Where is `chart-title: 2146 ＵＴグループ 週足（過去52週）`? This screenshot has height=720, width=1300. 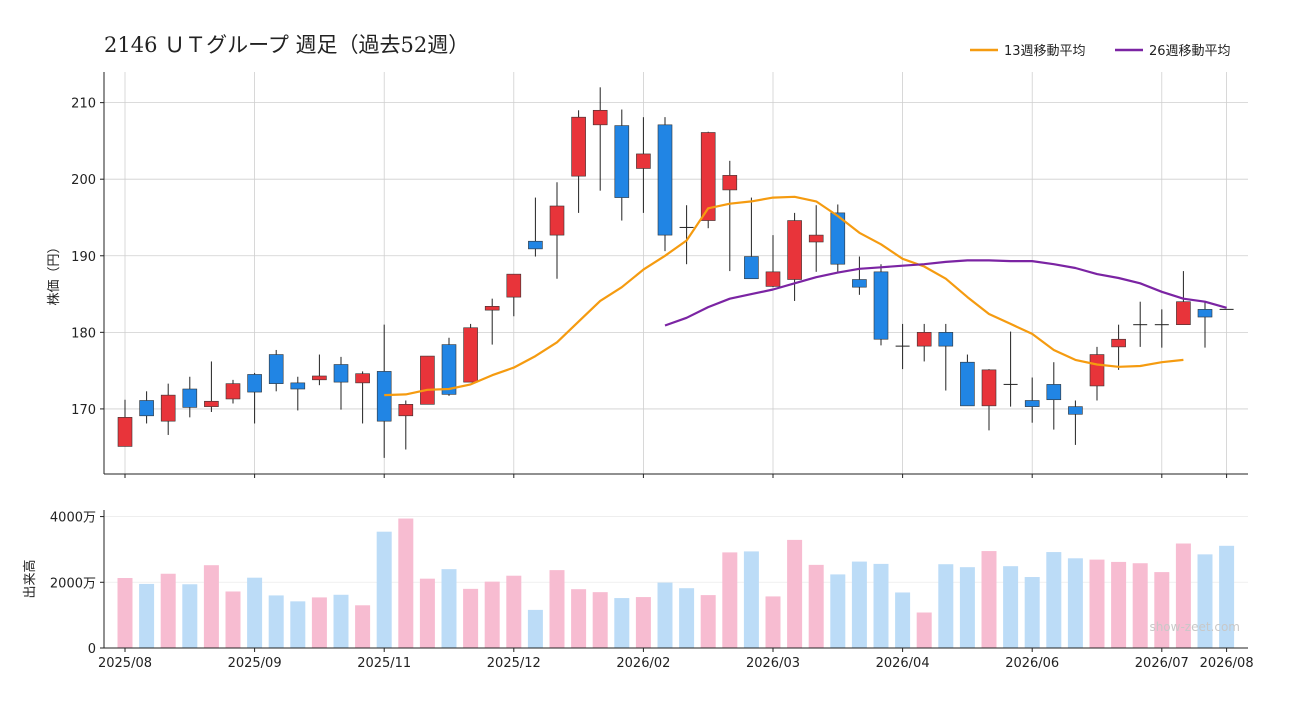 chart-title: 2146 ＵＴグループ 週足（過去52週） is located at coordinates (286, 45).